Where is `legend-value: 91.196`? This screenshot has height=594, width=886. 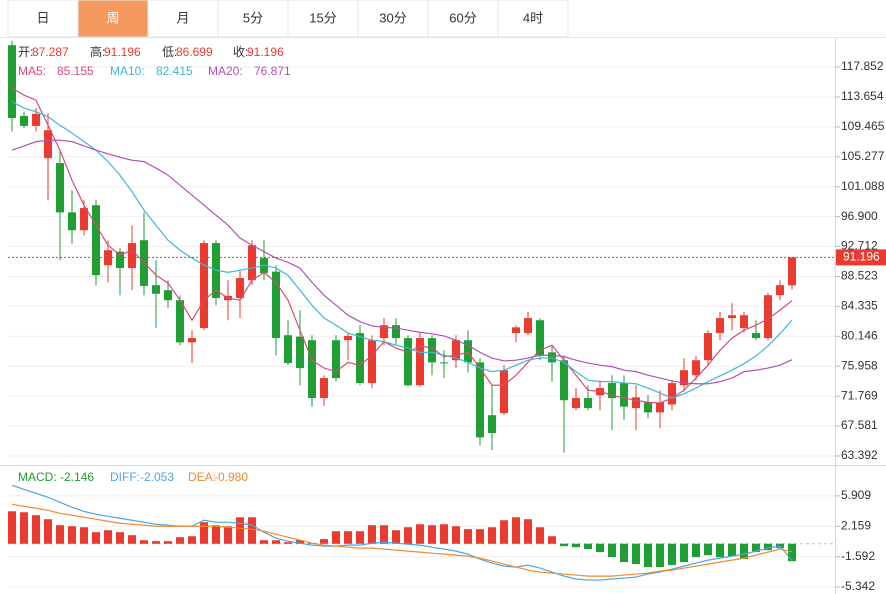
legend-value: 91.196 is located at coordinates (122, 52).